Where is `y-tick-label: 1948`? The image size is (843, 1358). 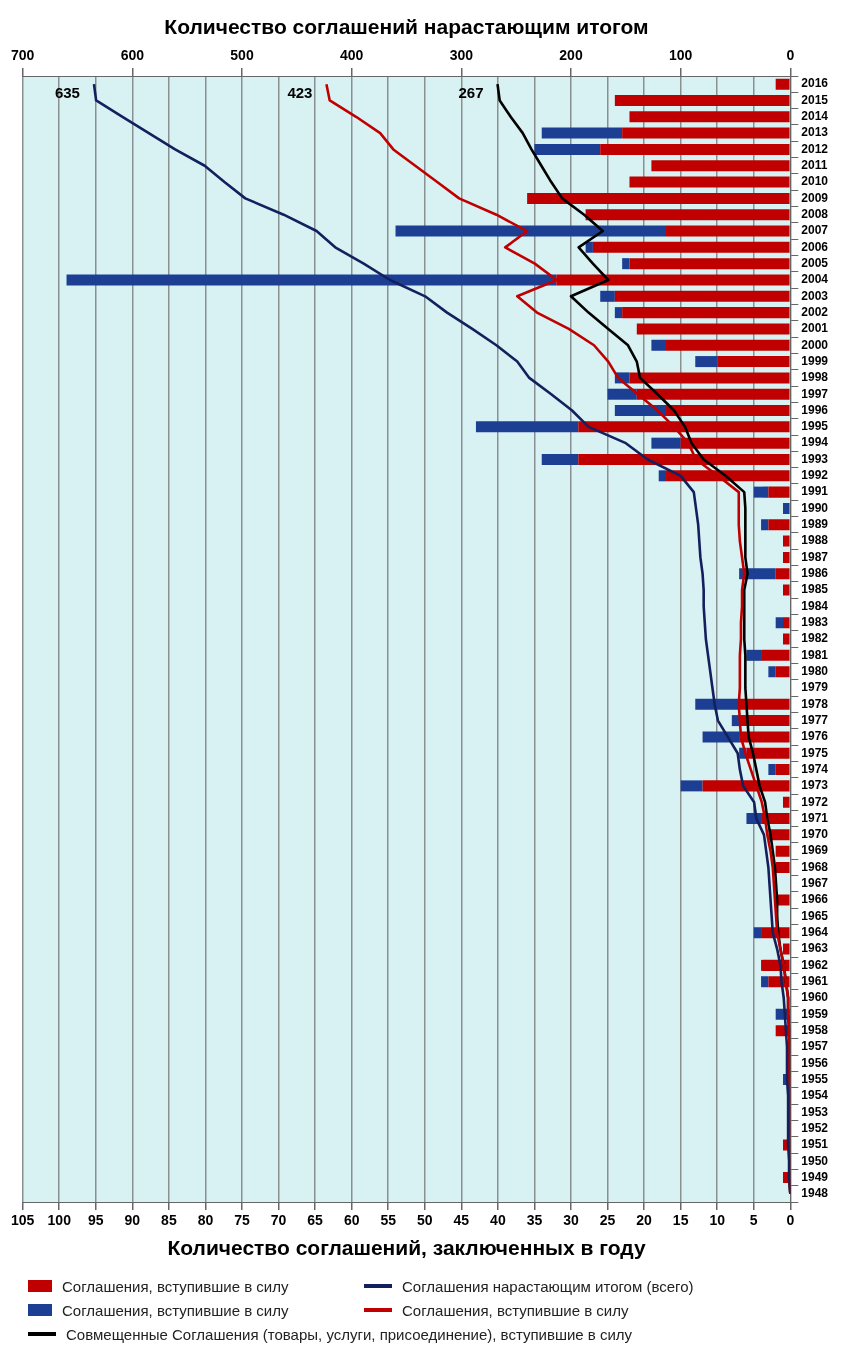 y-tick-label: 1948 is located at coordinates (815, 1193).